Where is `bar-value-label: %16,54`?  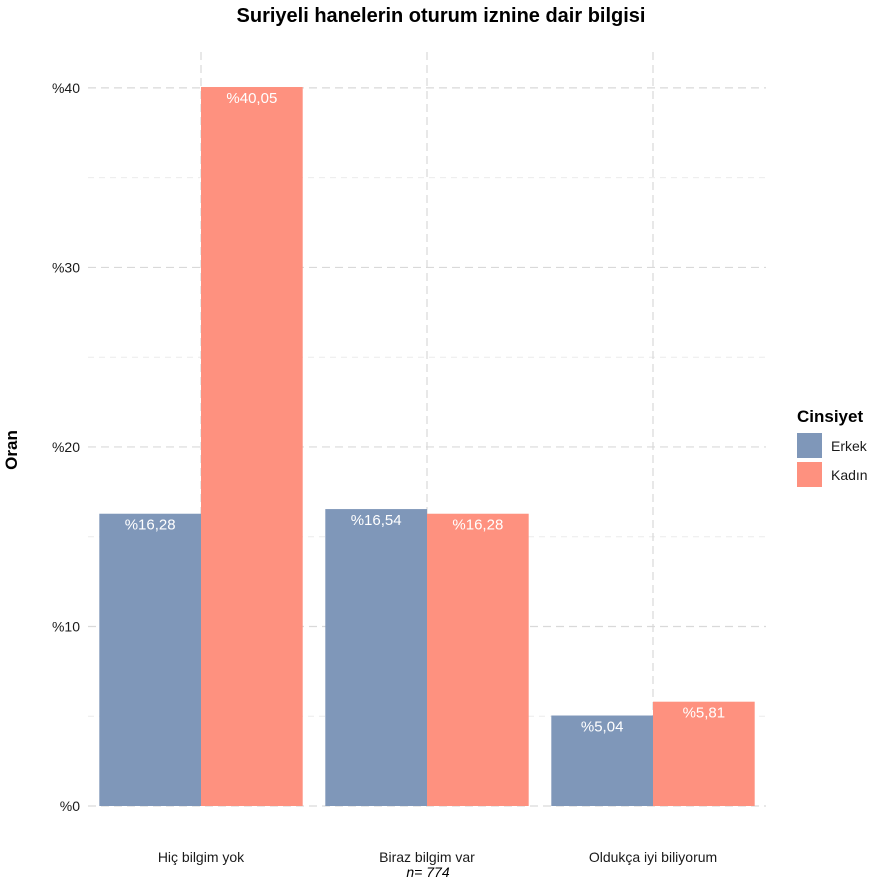
bar-value-label: %16,54 is located at coordinates (376, 520).